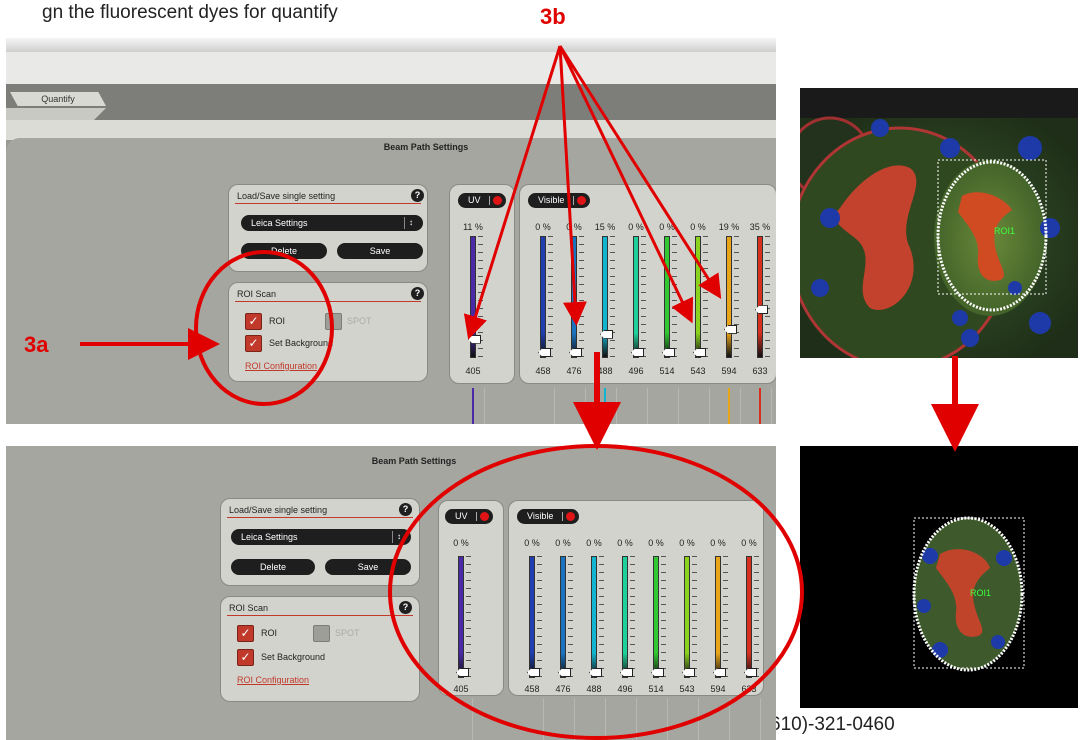 The height and width of the screenshot is (740, 1084). Describe the element at coordinates (760, 227) in the screenshot. I see `laser-percent-633: 35 %` at that location.